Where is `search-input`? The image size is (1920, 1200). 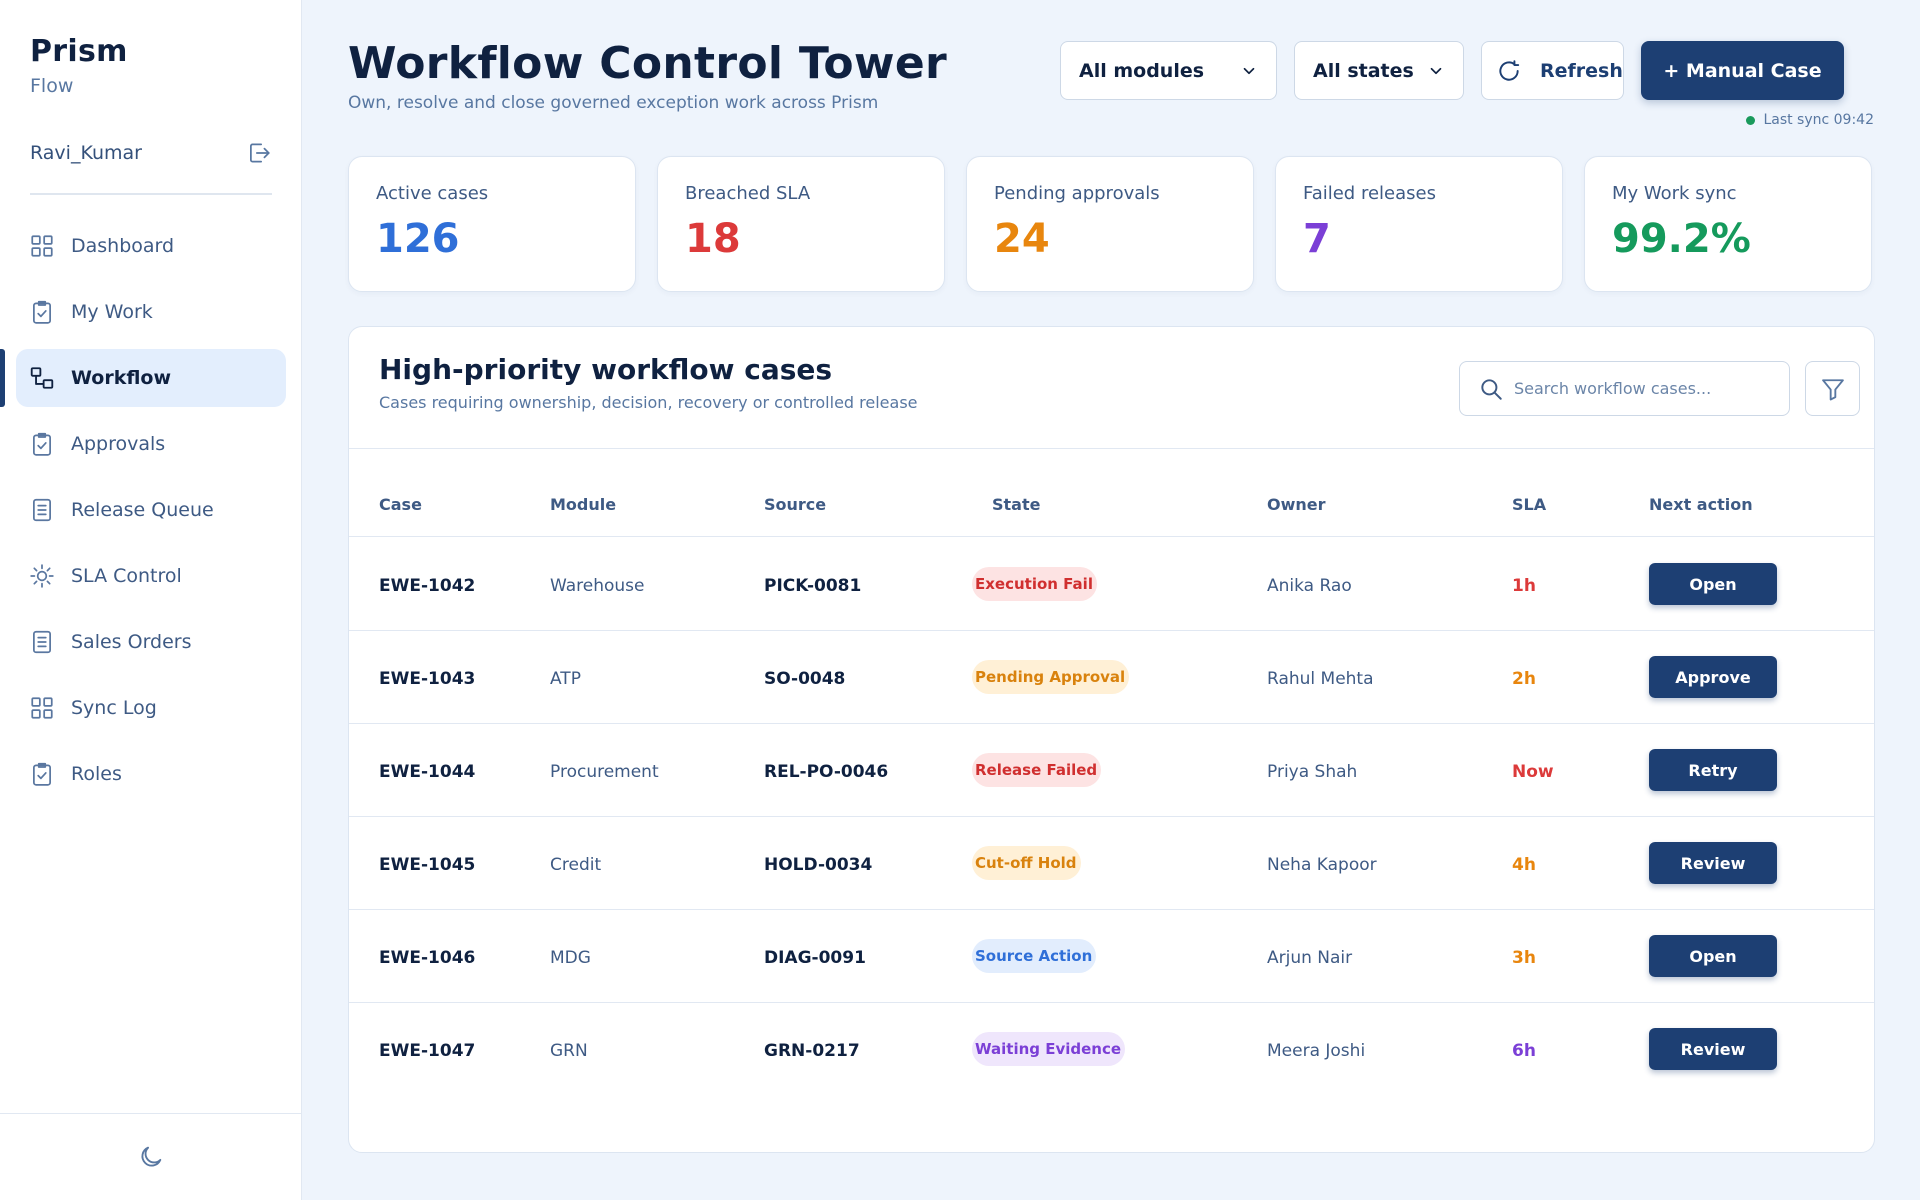 search-input is located at coordinates (1649, 388).